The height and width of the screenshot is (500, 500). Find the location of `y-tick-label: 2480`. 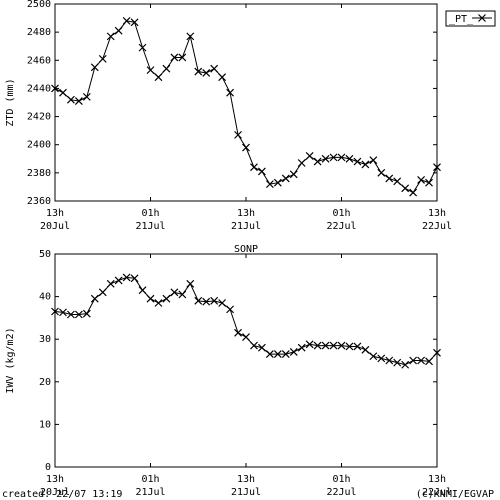

y-tick-label: 2480 is located at coordinates (39, 32).